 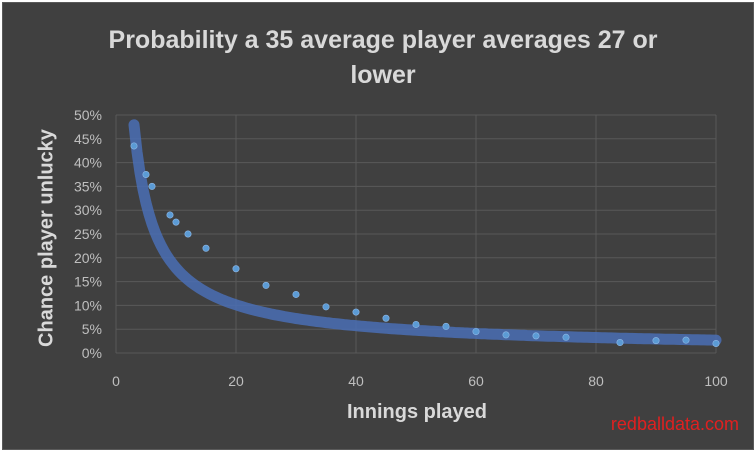 What do you see at coordinates (88, 305) in the screenshot?
I see `y-tick-label: 10%` at bounding box center [88, 305].